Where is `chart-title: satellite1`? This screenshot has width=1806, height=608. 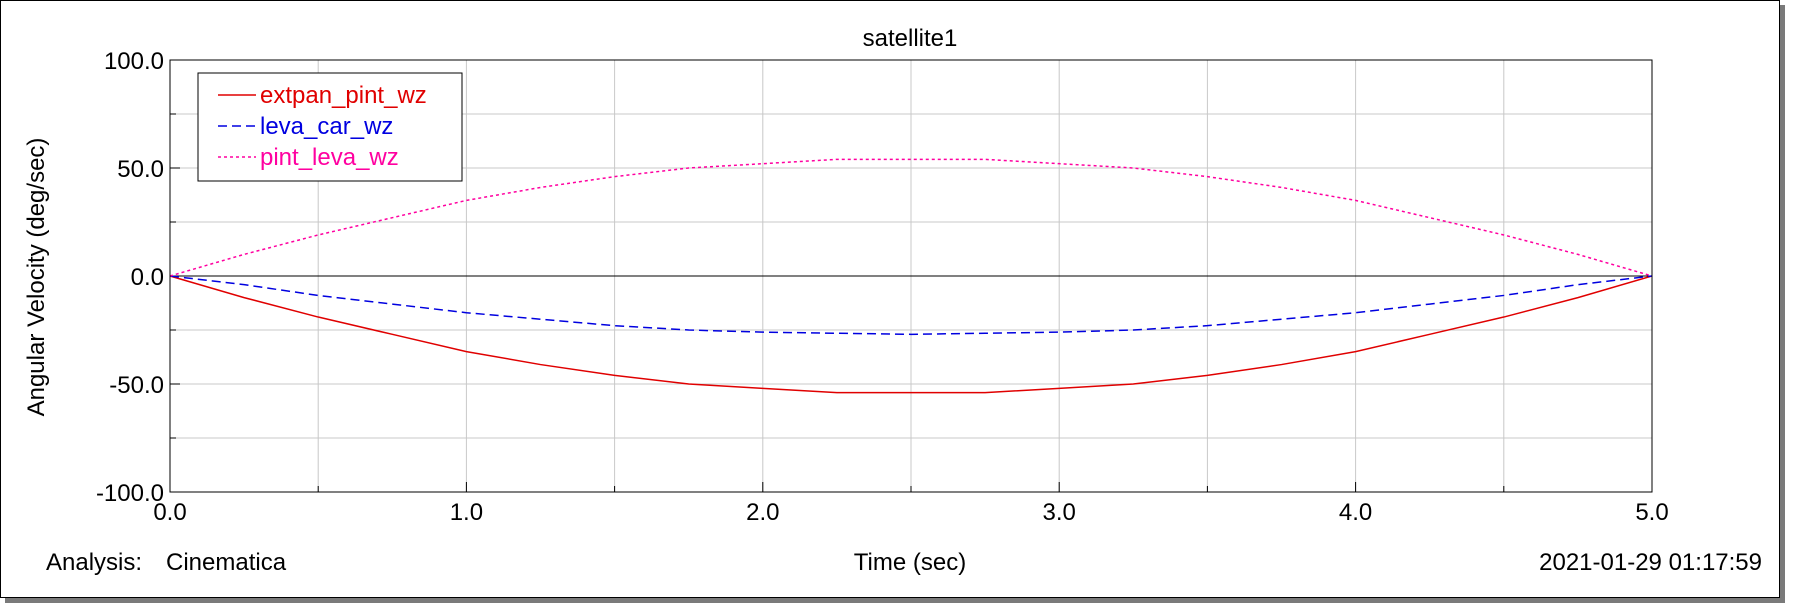
chart-title: satellite1 is located at coordinates (910, 38).